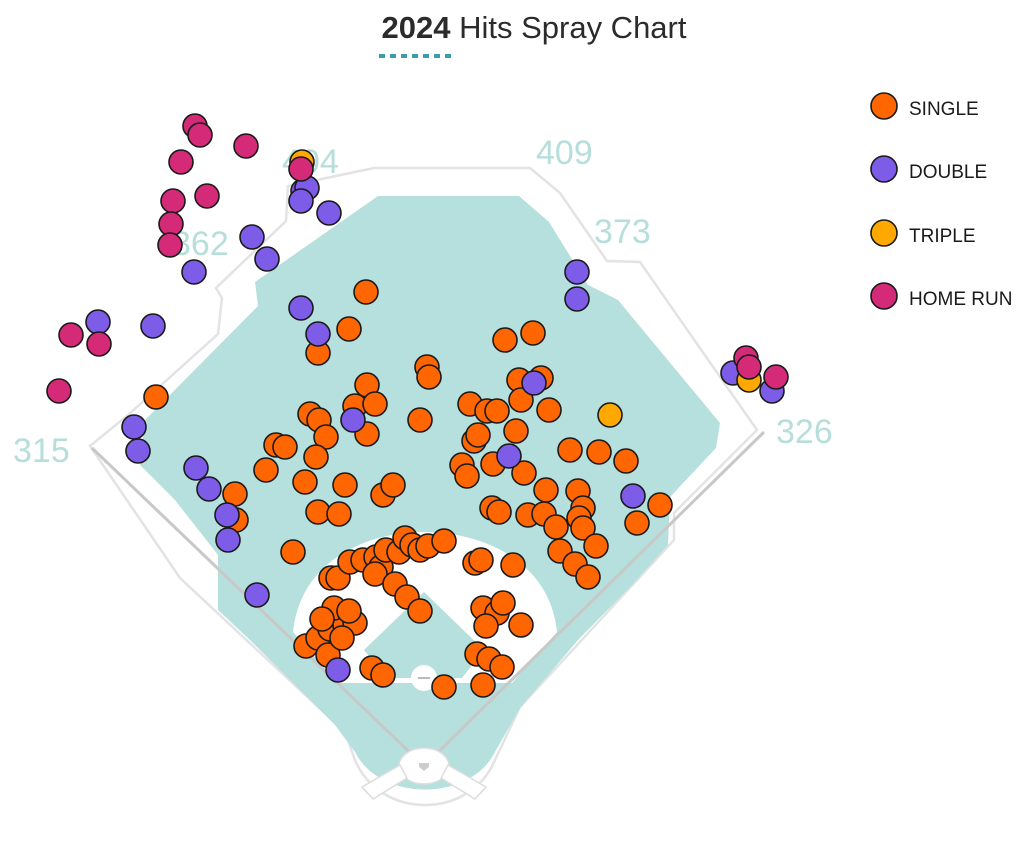 The width and height of the screenshot is (1024, 852). What do you see at coordinates (564, 153) in the screenshot?
I see `distance-center-field: 409` at bounding box center [564, 153].